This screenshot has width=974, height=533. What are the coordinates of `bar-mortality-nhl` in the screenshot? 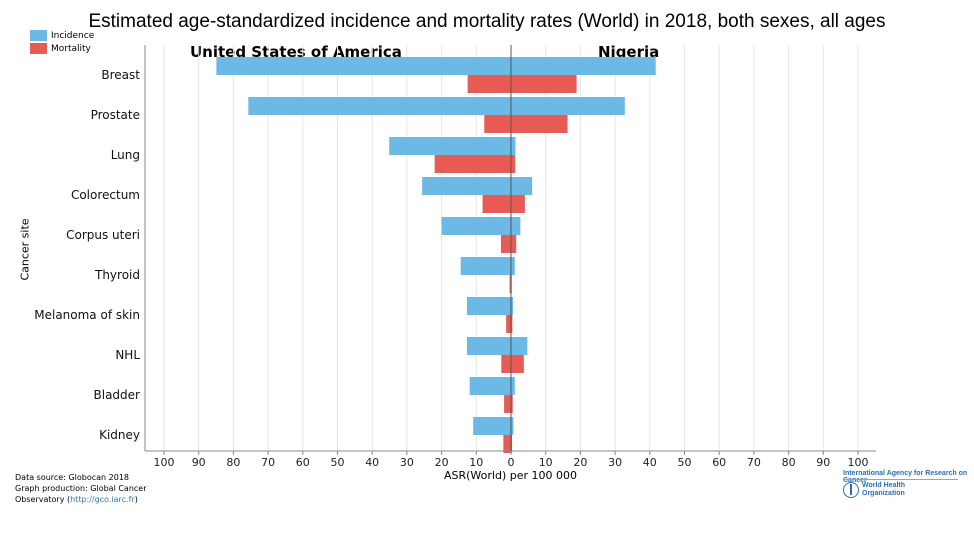 It's located at (512, 364).